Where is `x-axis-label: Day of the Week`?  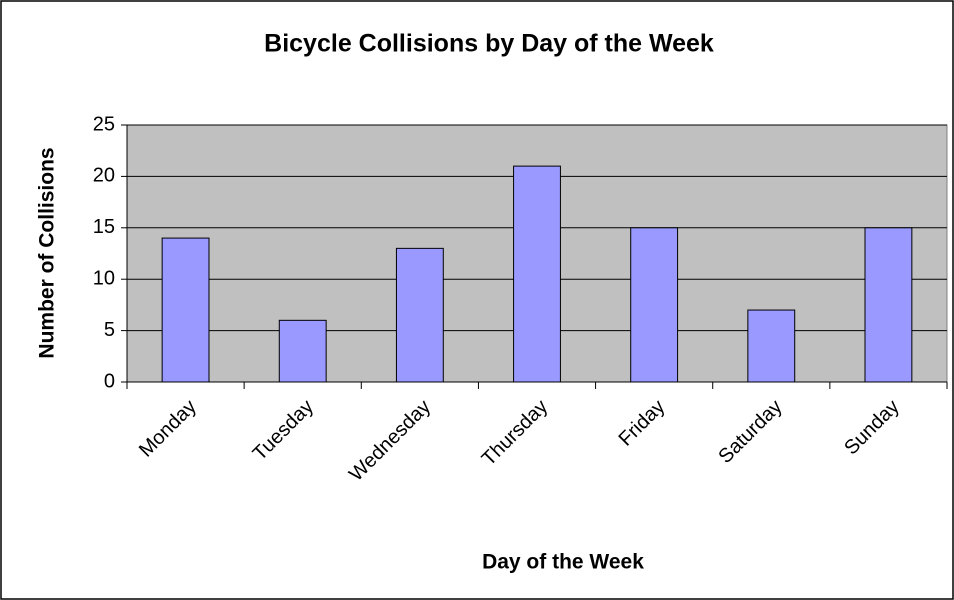
x-axis-label: Day of the Week is located at coordinates (563, 562).